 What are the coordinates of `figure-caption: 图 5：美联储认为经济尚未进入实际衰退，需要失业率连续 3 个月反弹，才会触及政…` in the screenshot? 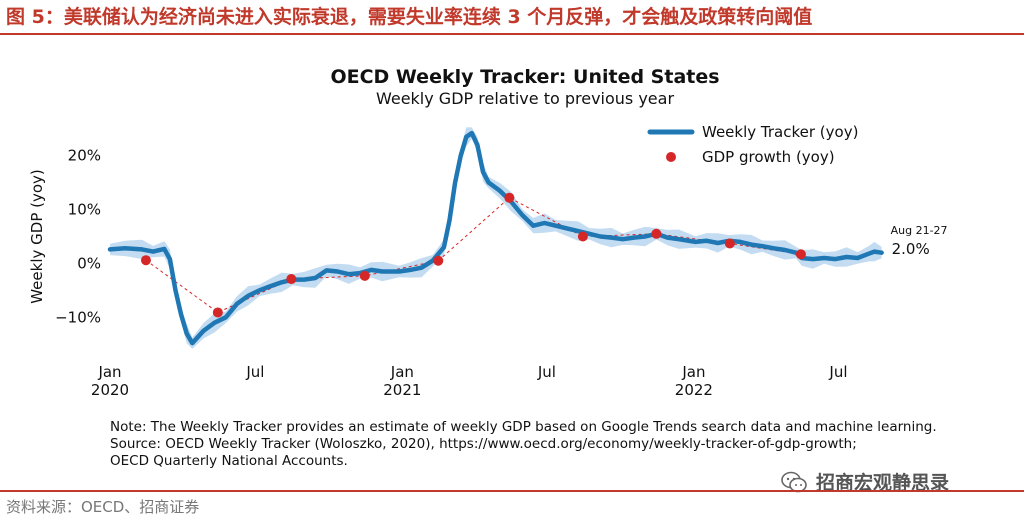 It's located at (409, 17).